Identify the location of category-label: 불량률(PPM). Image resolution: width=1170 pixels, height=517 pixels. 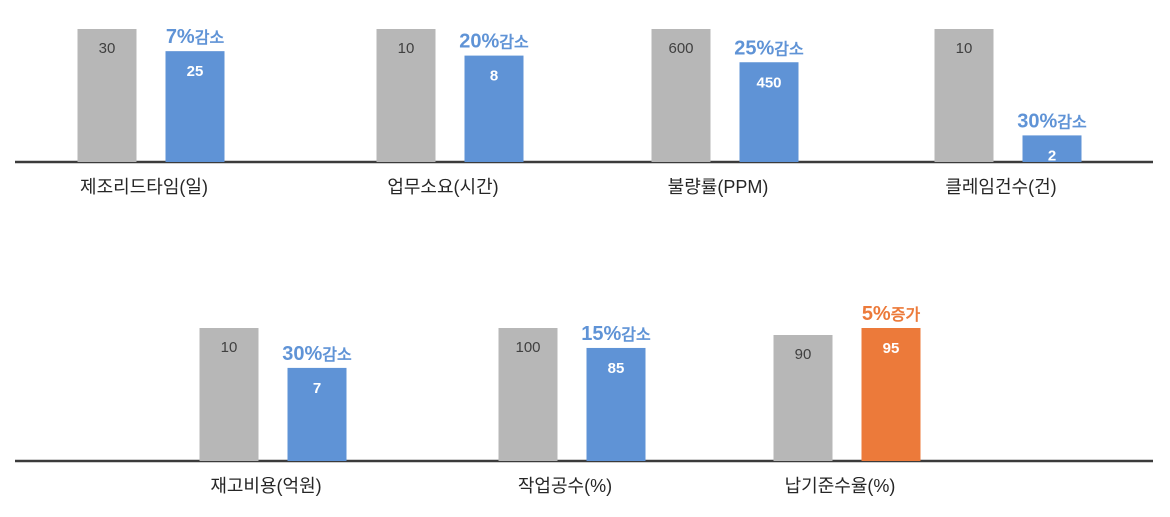
(718, 187).